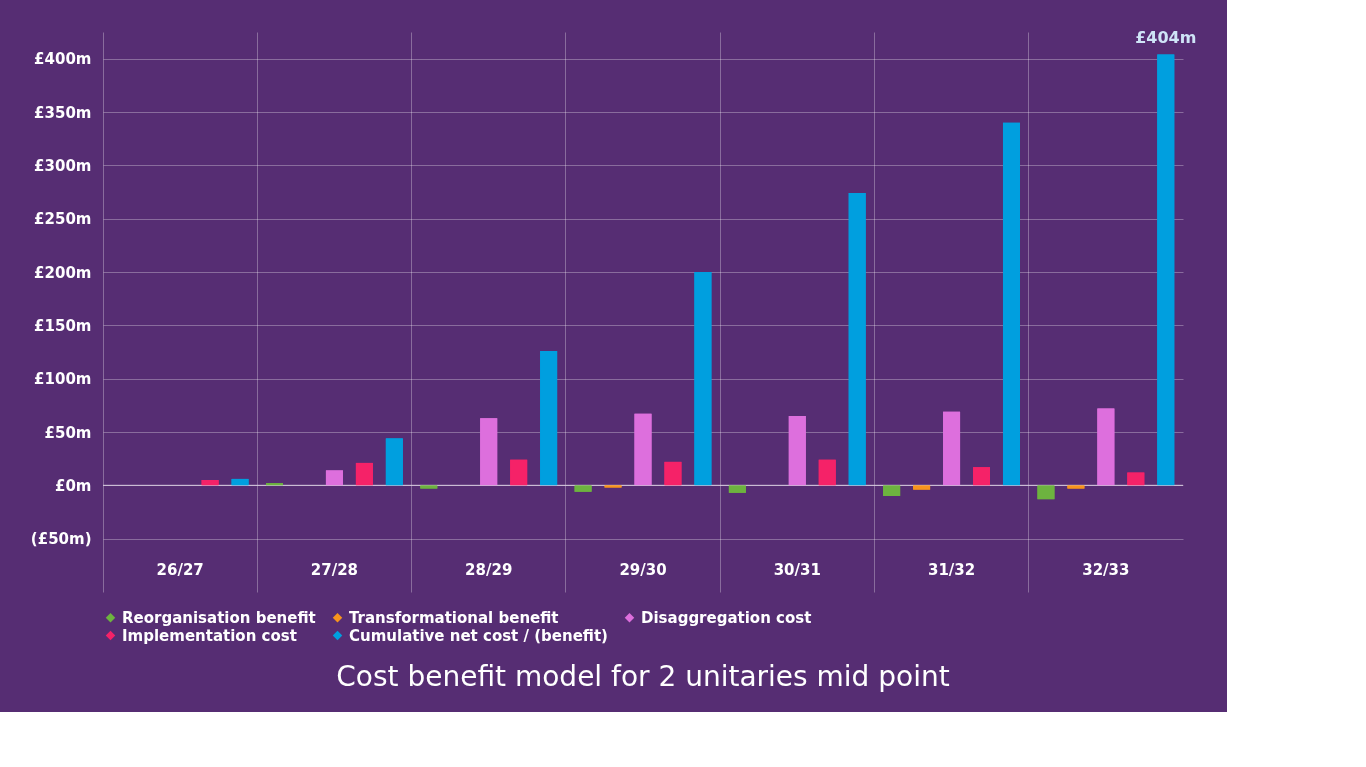  What do you see at coordinates (1166, 38) in the screenshot?
I see `data-label: £404m` at bounding box center [1166, 38].